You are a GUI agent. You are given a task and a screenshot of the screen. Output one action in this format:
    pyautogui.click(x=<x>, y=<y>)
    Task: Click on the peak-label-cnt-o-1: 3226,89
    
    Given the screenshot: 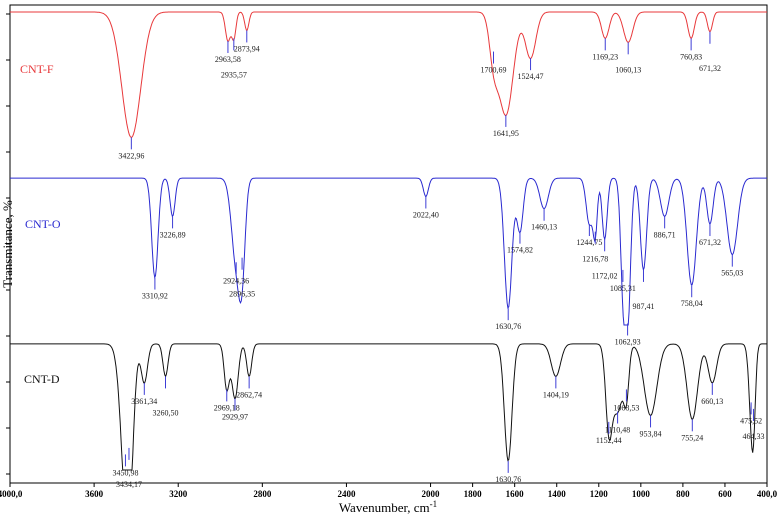 What is the action you would take?
    pyautogui.click(x=173, y=234)
    